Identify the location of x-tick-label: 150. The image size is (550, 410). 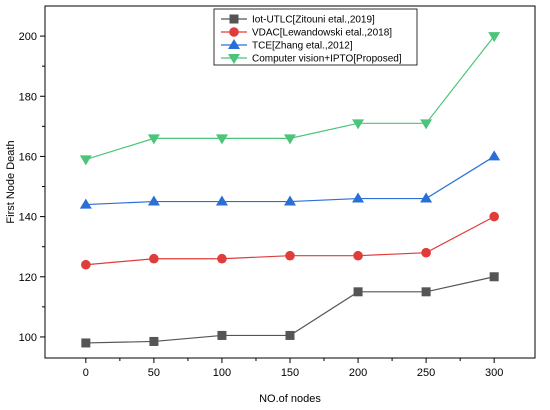
(290, 373).